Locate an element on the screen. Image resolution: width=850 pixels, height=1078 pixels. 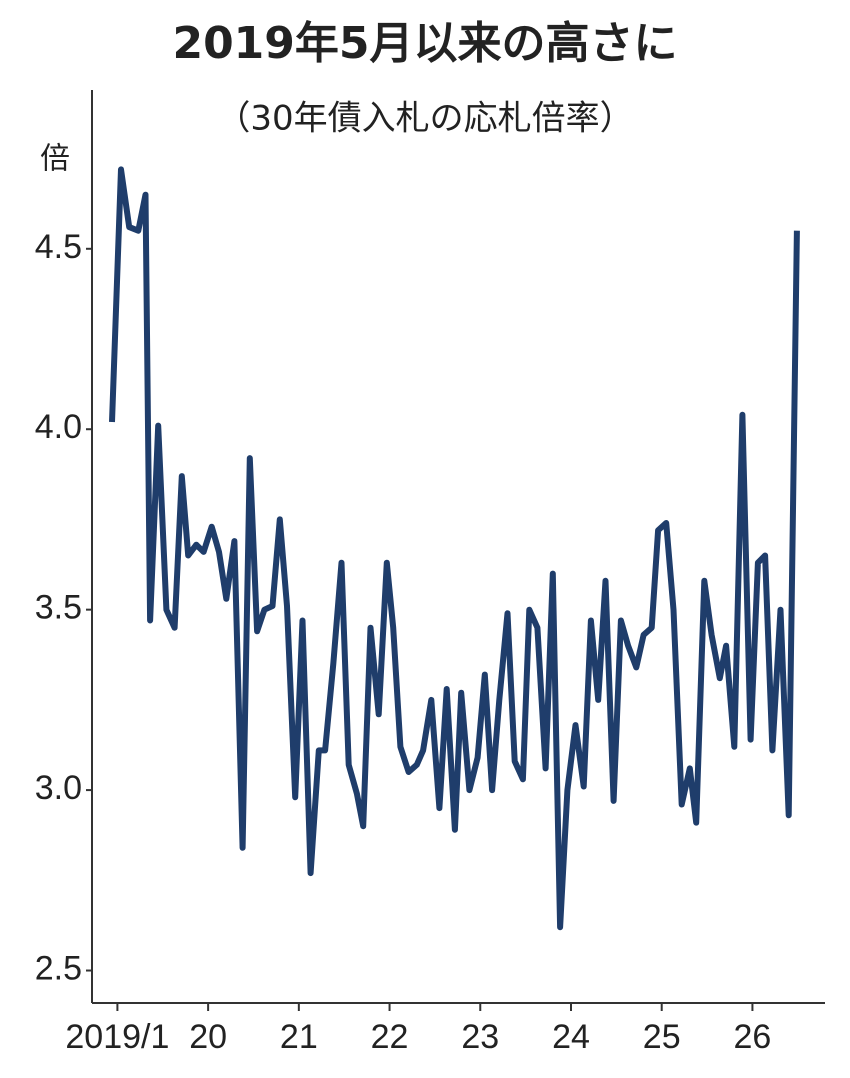
x-tick-label: 24 is located at coordinates (571, 1037).